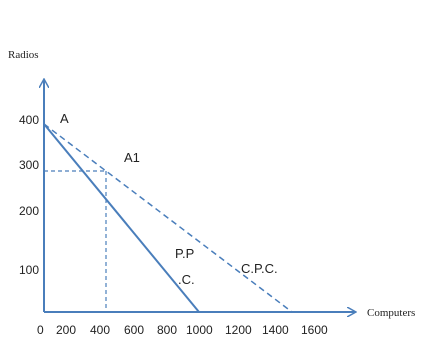 This screenshot has width=433, height=345. Describe the element at coordinates (391, 313) in the screenshot. I see `x-axis-title: Computers` at that location.